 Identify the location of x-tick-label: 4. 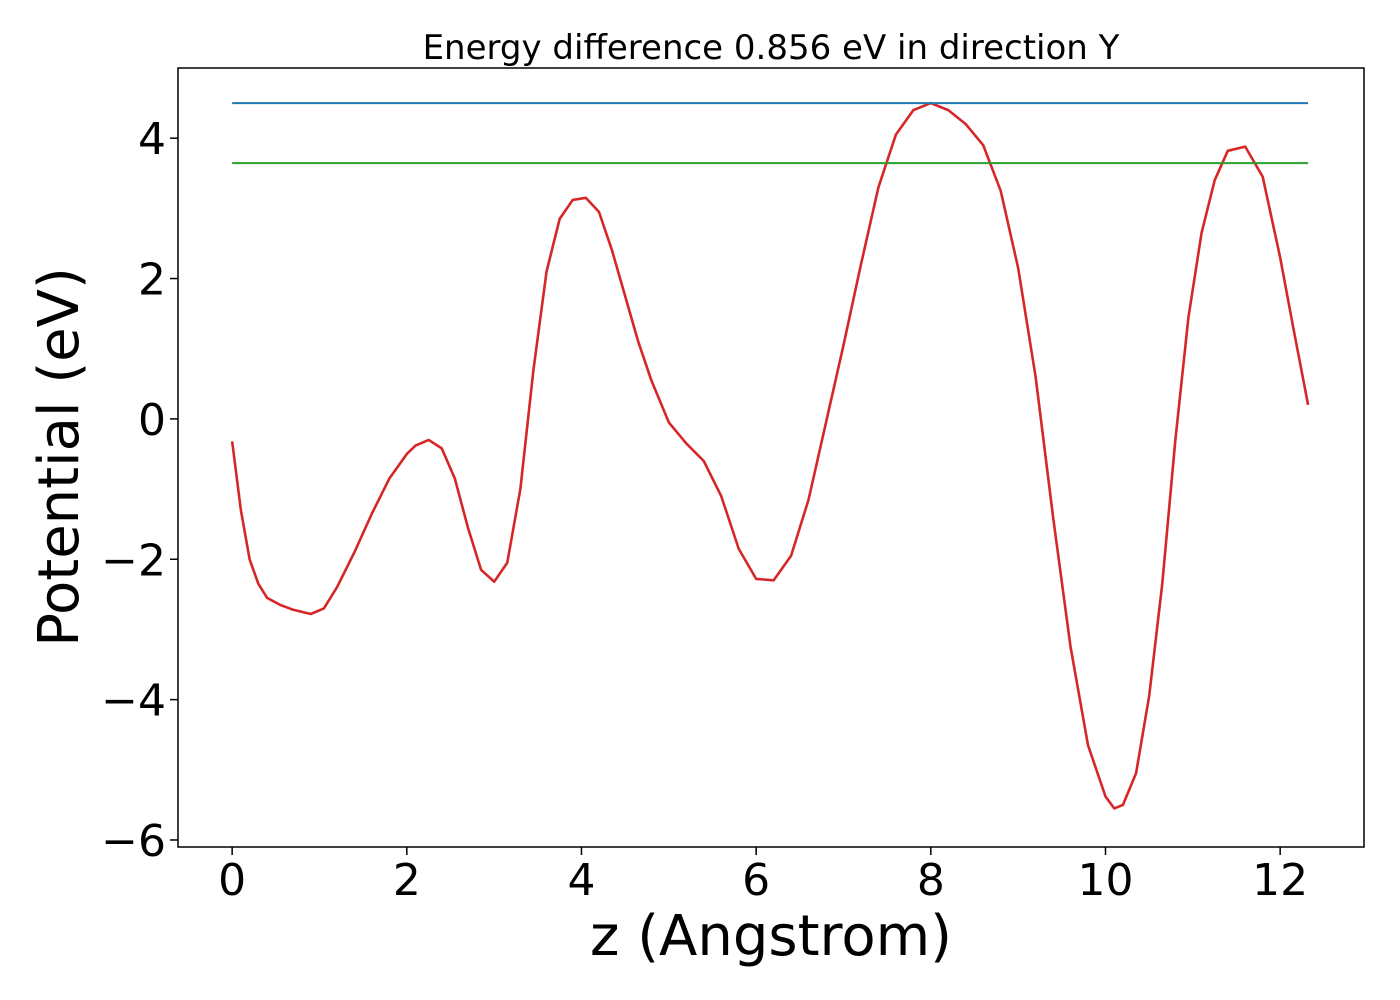
(581, 880).